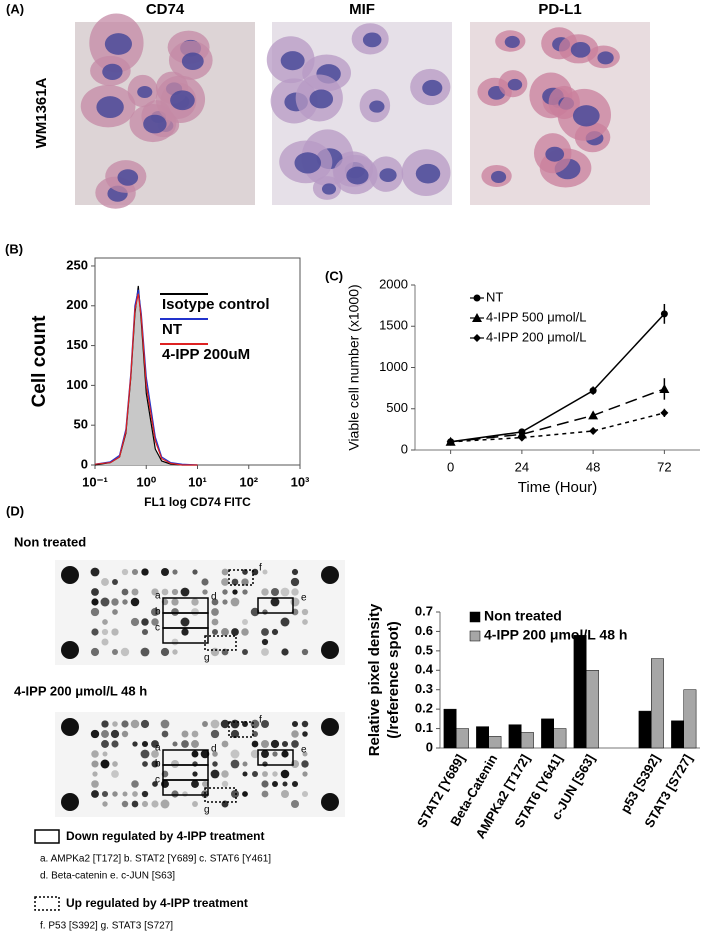 The width and height of the screenshot is (709, 937). What do you see at coordinates (197, 502) in the screenshot?
I see `x-axis-label: FL1 log CD74 FITC` at bounding box center [197, 502].